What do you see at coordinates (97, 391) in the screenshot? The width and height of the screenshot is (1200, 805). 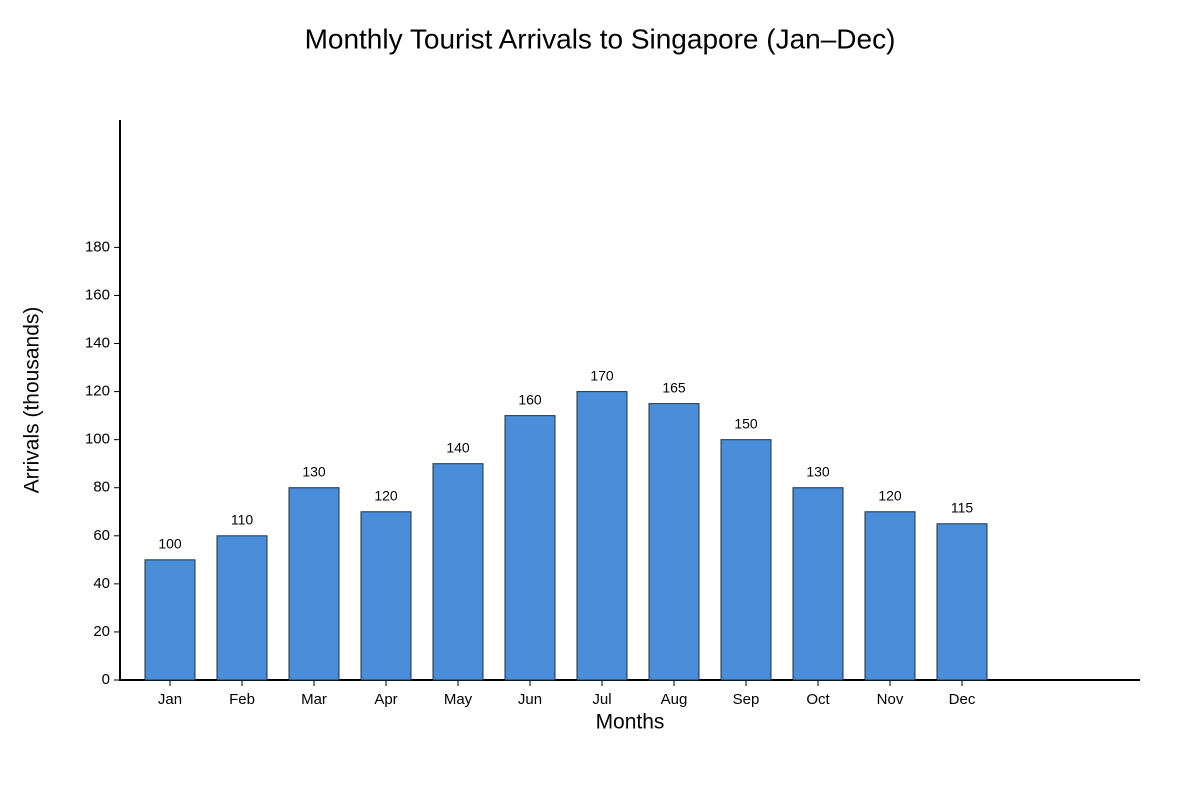 I see `y-tick-label: 120` at bounding box center [97, 391].